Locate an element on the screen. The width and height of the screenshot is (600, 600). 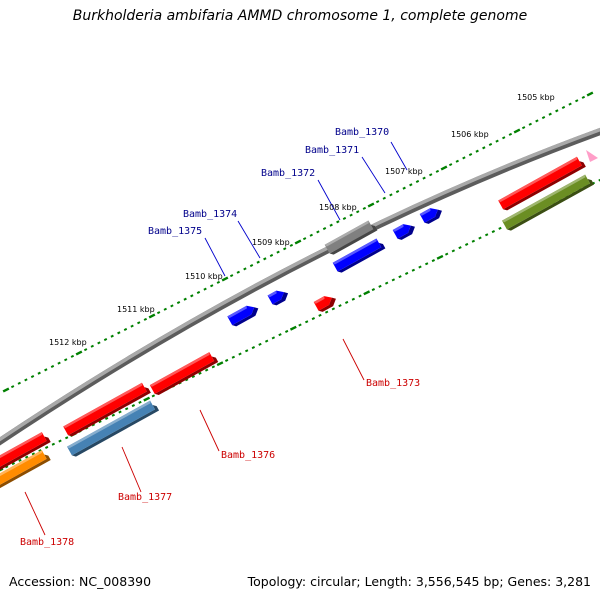
gene-label-bamb-1374: Bamb_1374 is located at coordinates (210, 214).